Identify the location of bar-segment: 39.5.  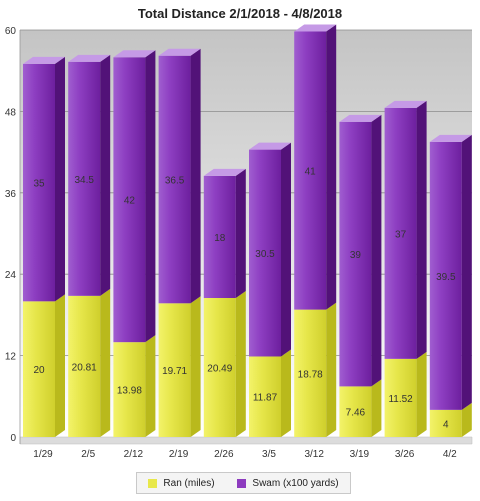
(450, 272).